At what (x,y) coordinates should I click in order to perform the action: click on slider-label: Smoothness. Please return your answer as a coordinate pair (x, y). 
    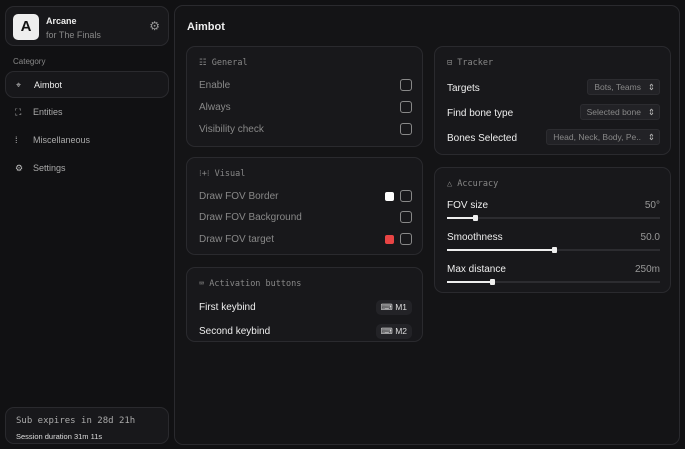
    Looking at the image, I should click on (475, 237).